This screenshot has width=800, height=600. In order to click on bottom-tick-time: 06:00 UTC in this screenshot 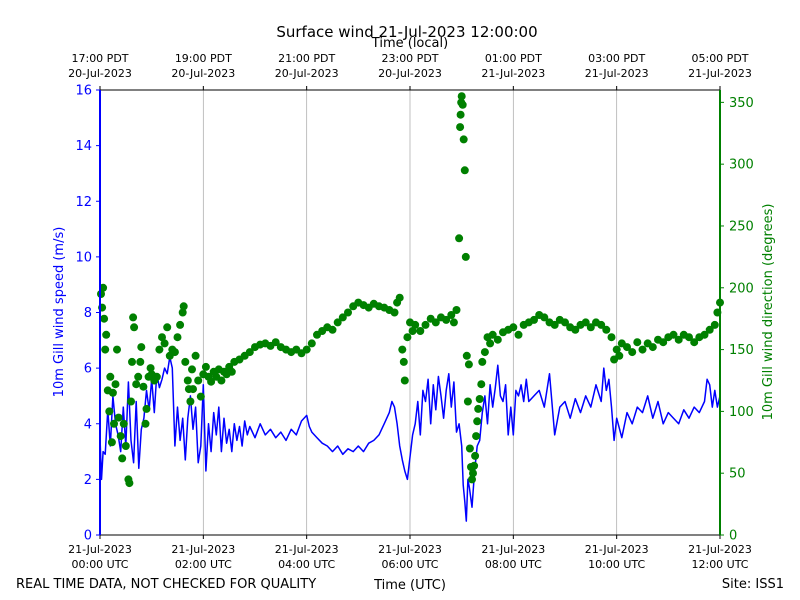, I will do `click(409, 564)`.